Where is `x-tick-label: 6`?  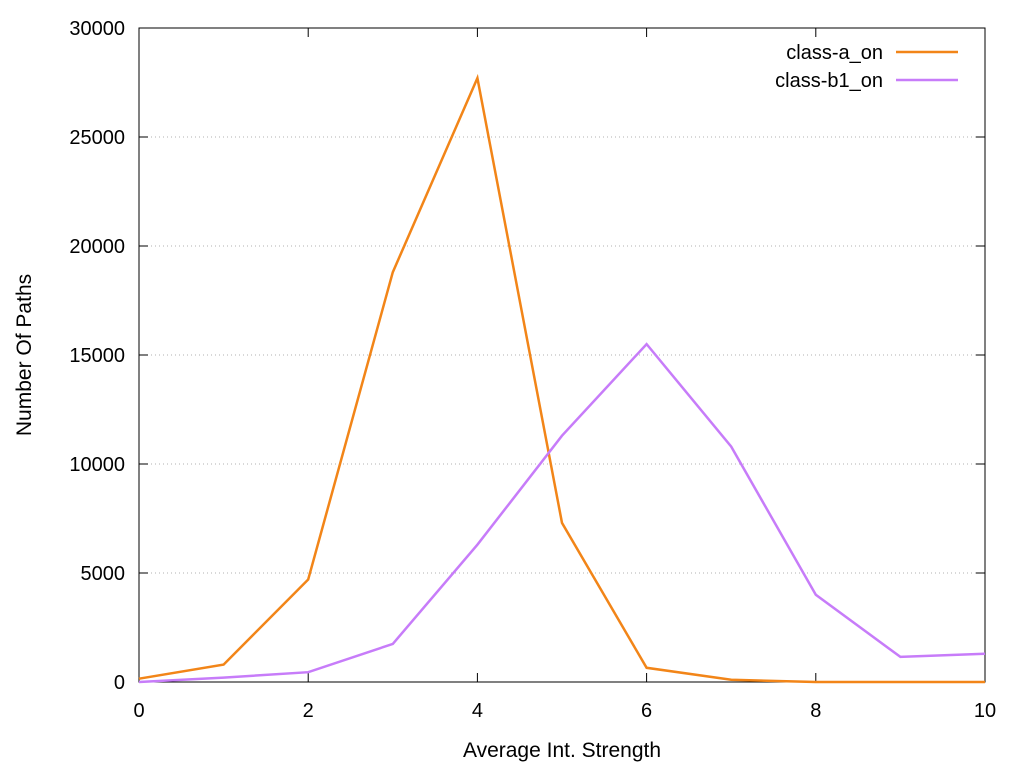
x-tick-label: 6 is located at coordinates (646, 711).